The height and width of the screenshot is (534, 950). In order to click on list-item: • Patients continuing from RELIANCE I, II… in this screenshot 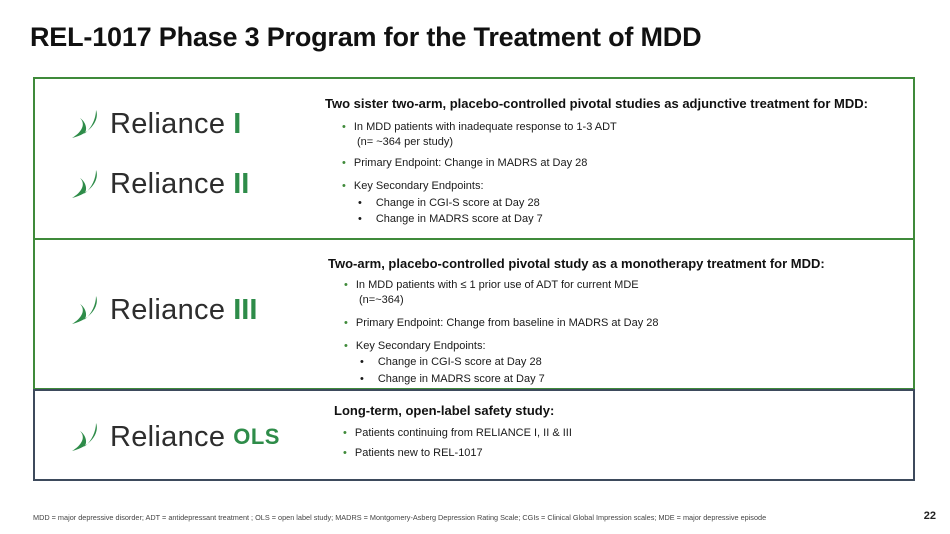, I will do `click(457, 433)`.